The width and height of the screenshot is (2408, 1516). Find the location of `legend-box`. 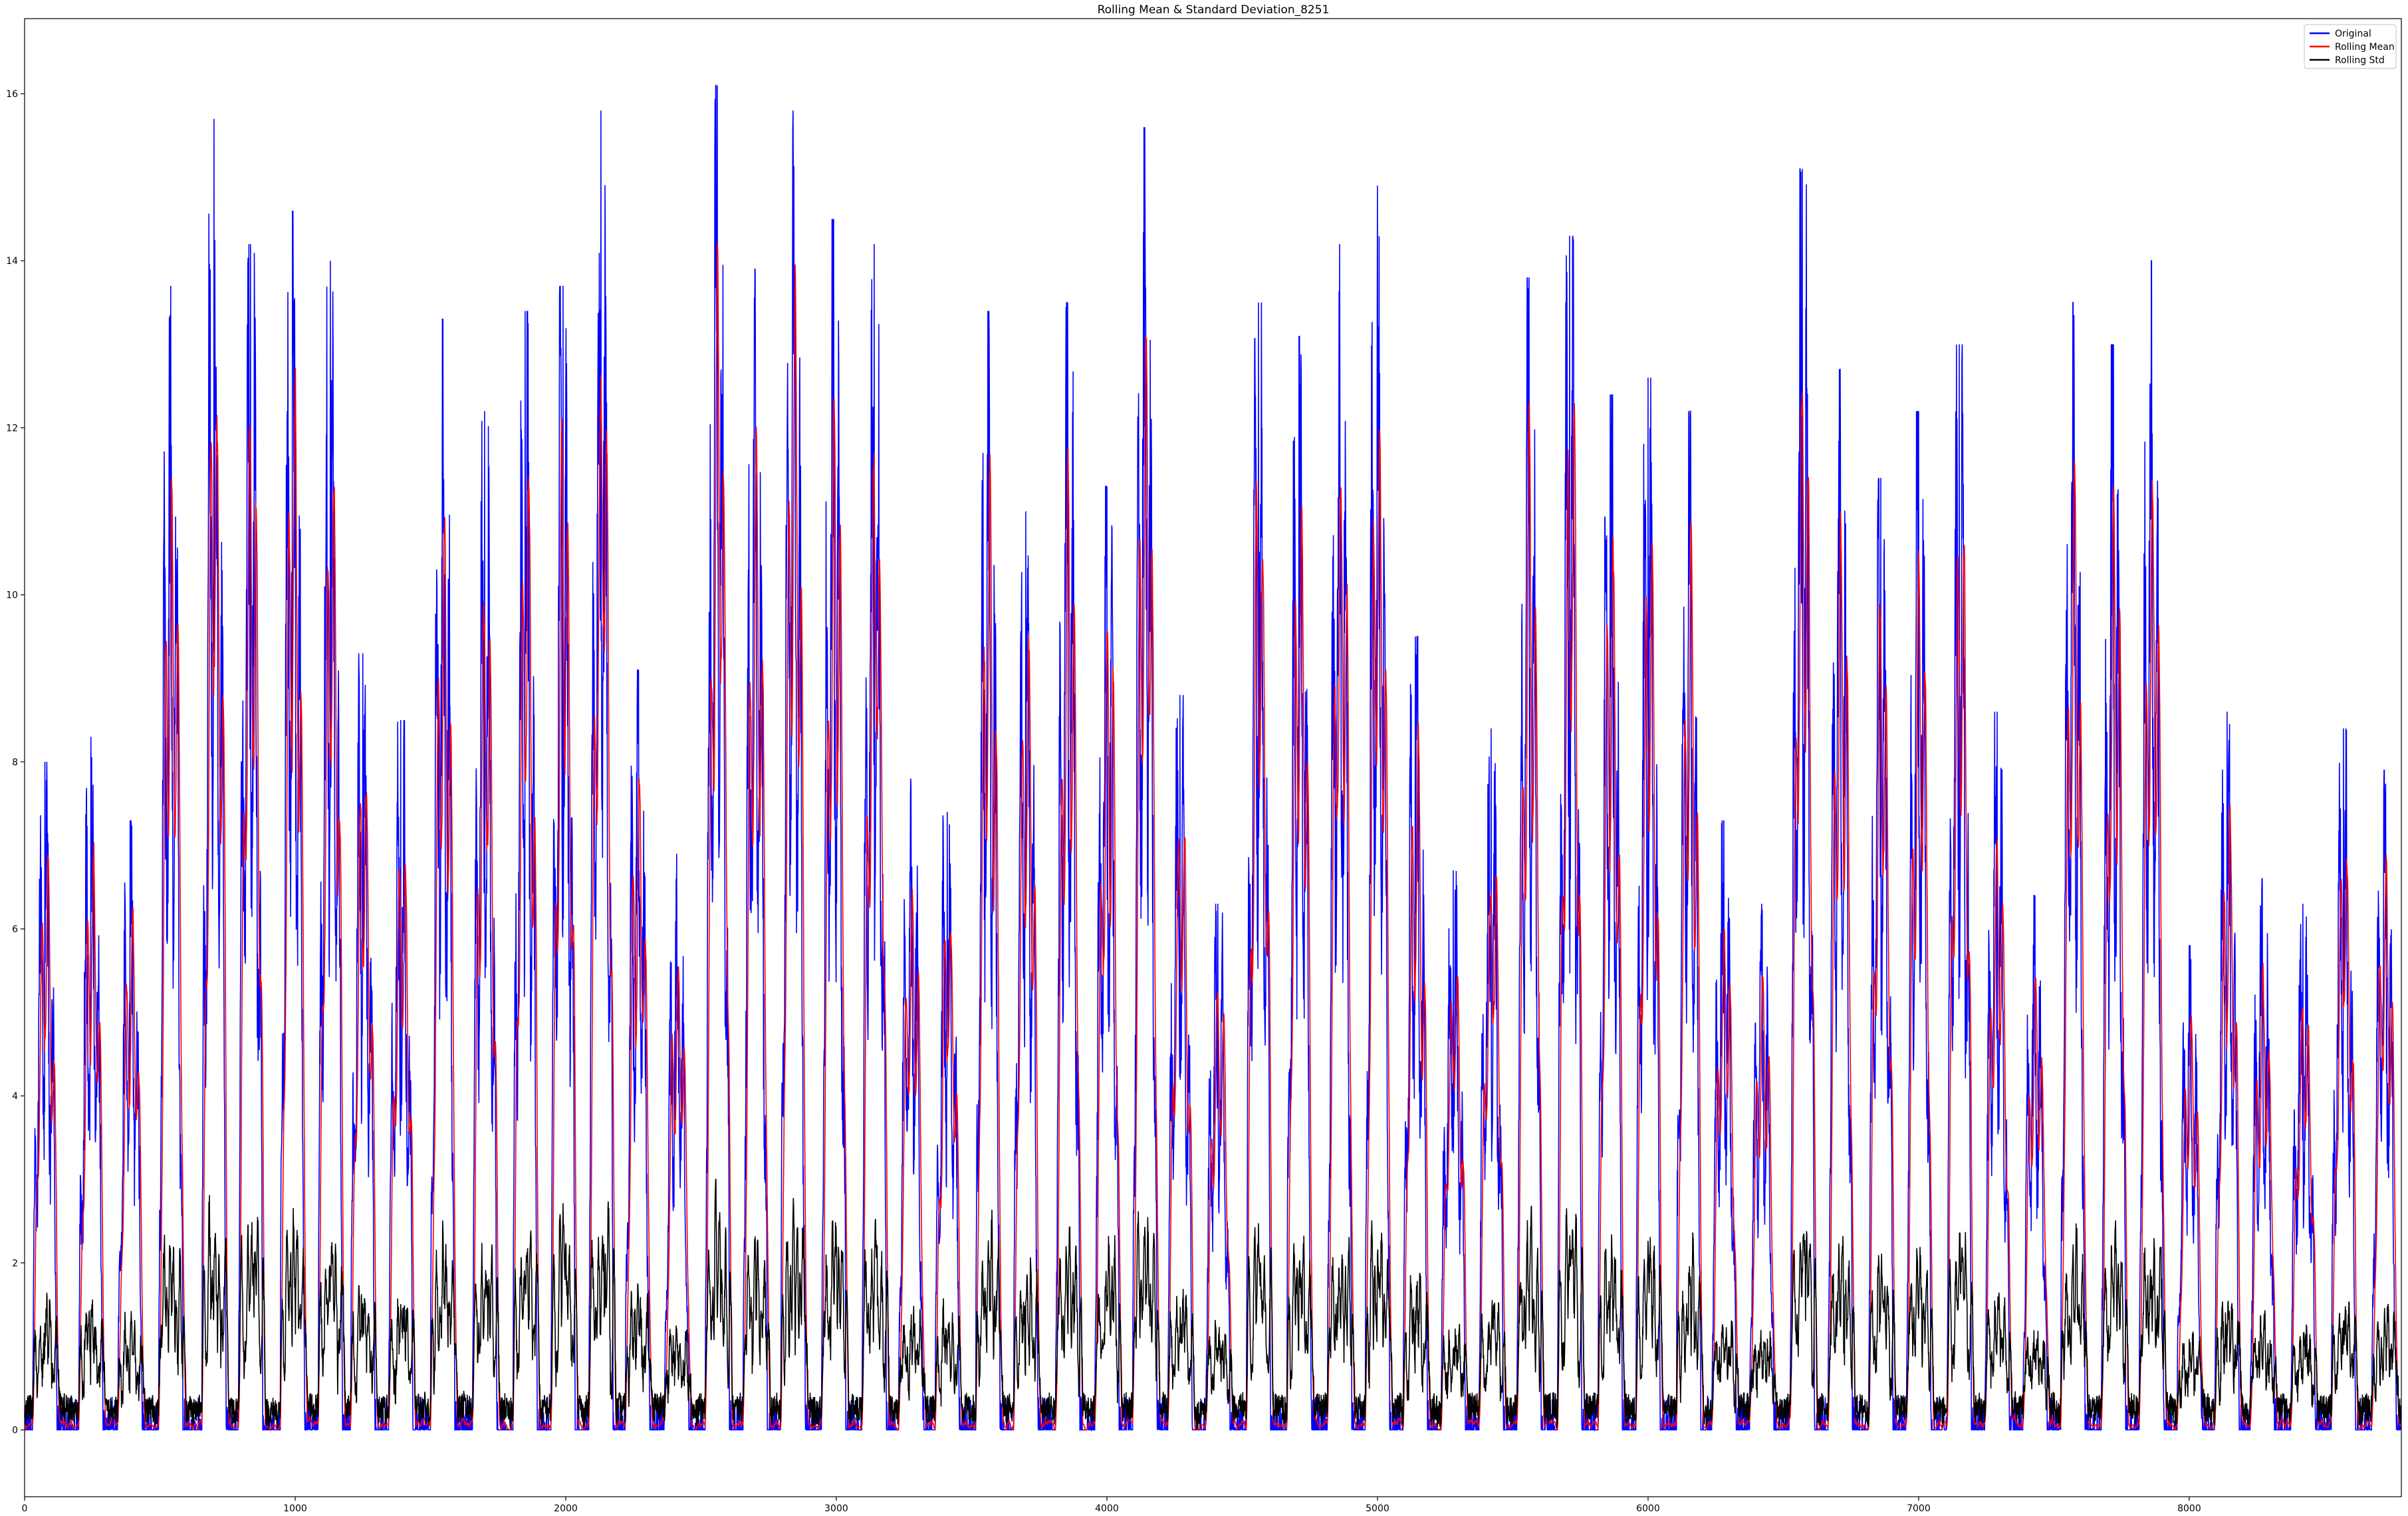

legend-box is located at coordinates (2350, 46).